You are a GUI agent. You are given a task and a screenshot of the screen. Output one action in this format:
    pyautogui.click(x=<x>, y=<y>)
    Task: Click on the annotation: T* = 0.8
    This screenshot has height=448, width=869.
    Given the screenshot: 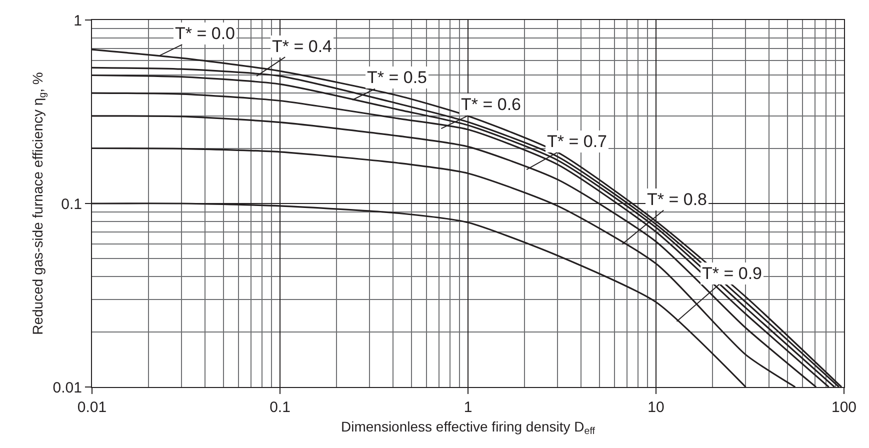 What is the action you would take?
    pyautogui.click(x=677, y=199)
    